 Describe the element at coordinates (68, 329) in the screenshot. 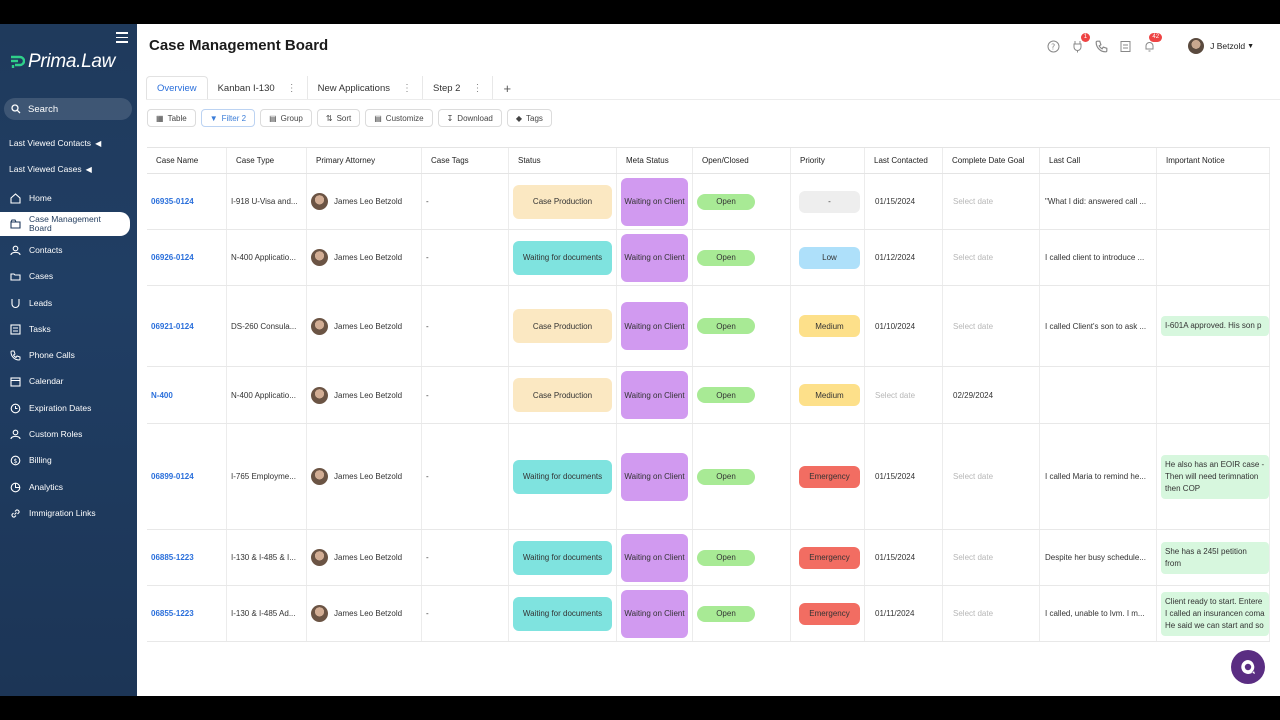

I see `sidebar-item-tasks: Tasks` at that location.